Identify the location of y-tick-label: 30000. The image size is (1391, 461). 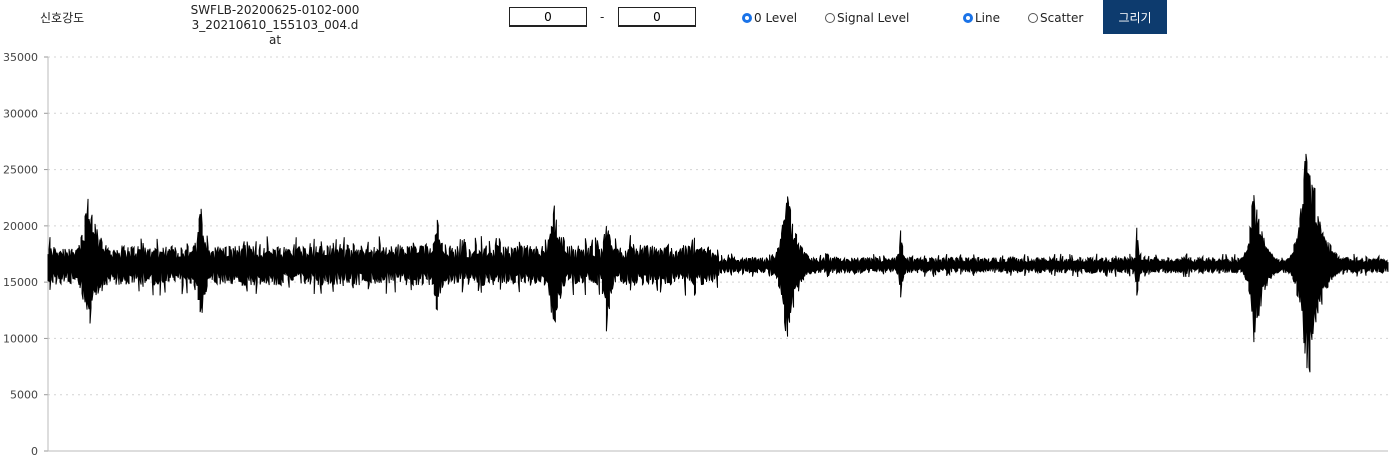
(20, 113).